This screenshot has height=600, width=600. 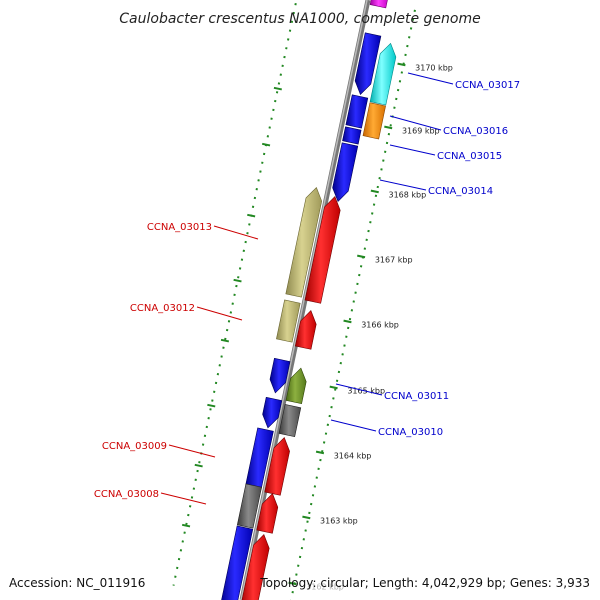 I want to click on gene-label-left: CCNA_03009, so click(x=134, y=446).